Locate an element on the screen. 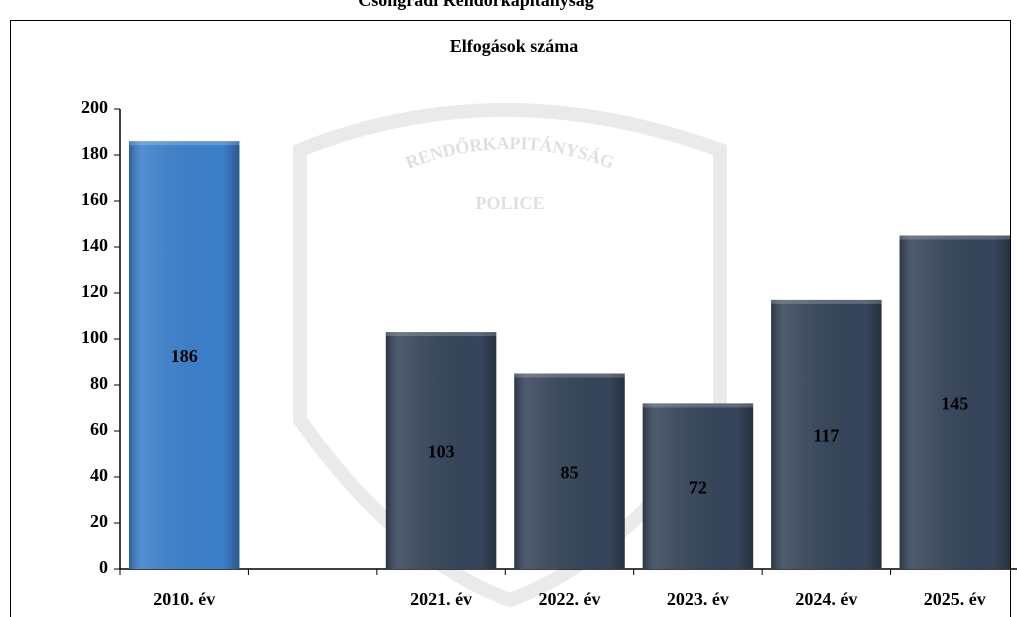 Image resolution: width=1017 pixels, height=617 pixels. chart-title: Elfogások száma is located at coordinates (514, 46).